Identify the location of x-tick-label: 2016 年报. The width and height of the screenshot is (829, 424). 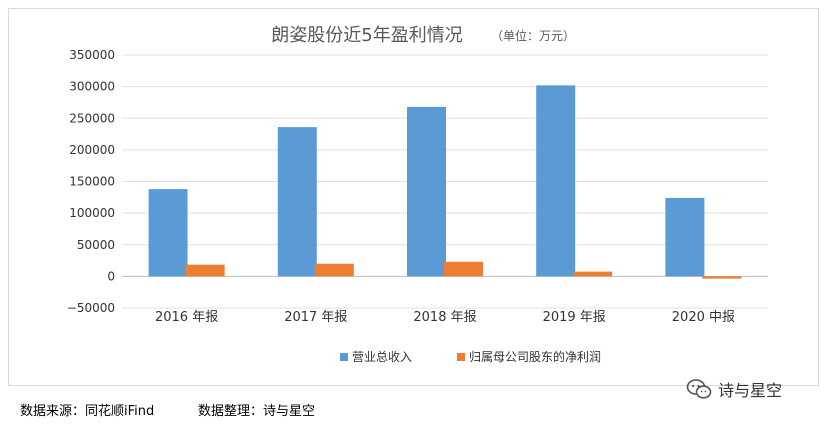
(186, 317).